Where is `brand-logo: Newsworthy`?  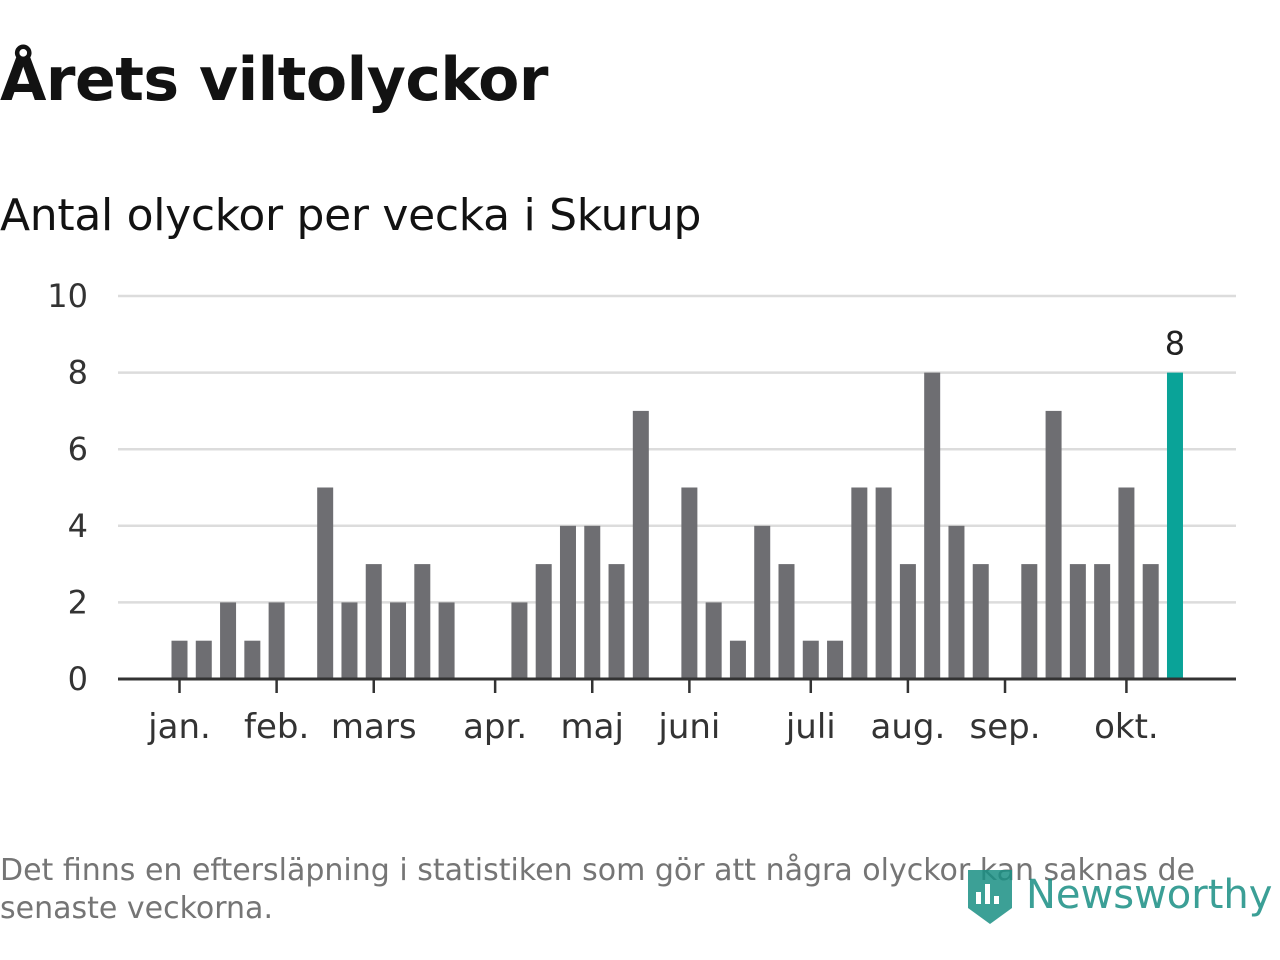 brand-logo: Newsworthy is located at coordinates (1118, 895).